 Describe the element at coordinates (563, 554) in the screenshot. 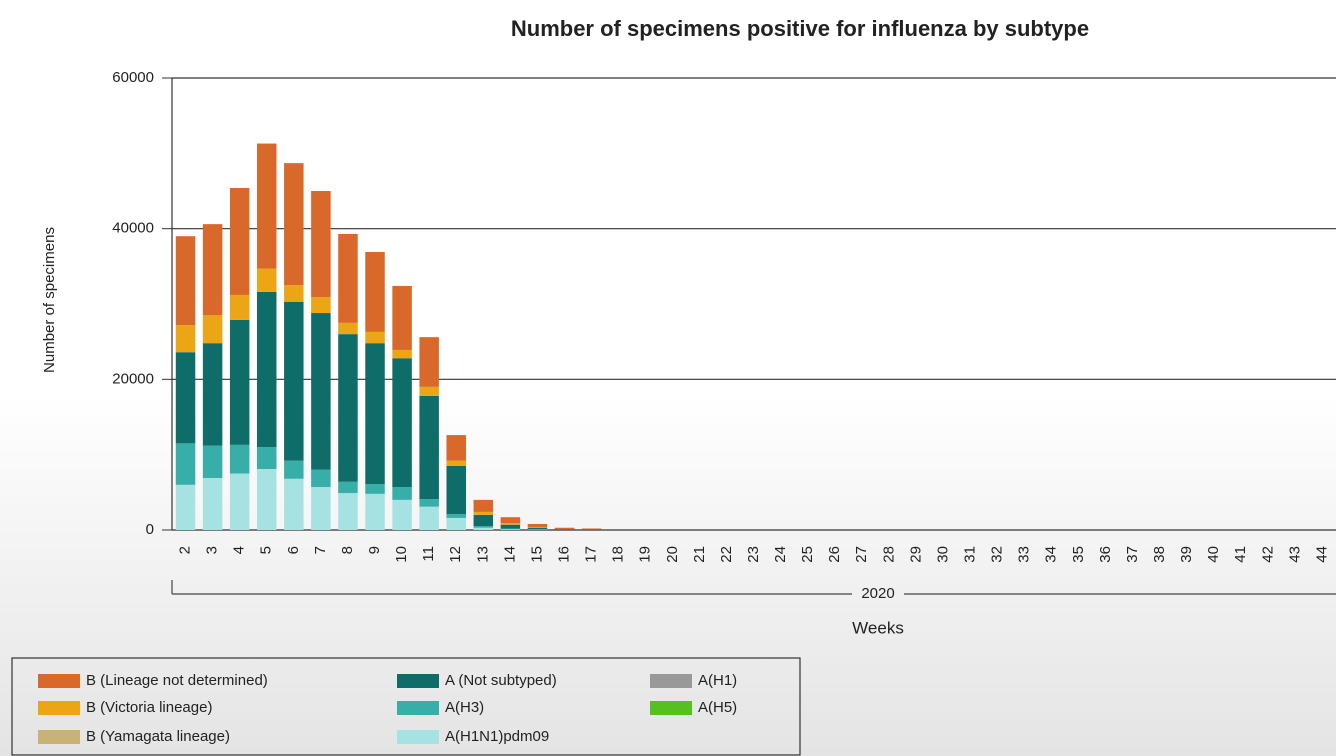

I see `x-tick-label: 16` at that location.